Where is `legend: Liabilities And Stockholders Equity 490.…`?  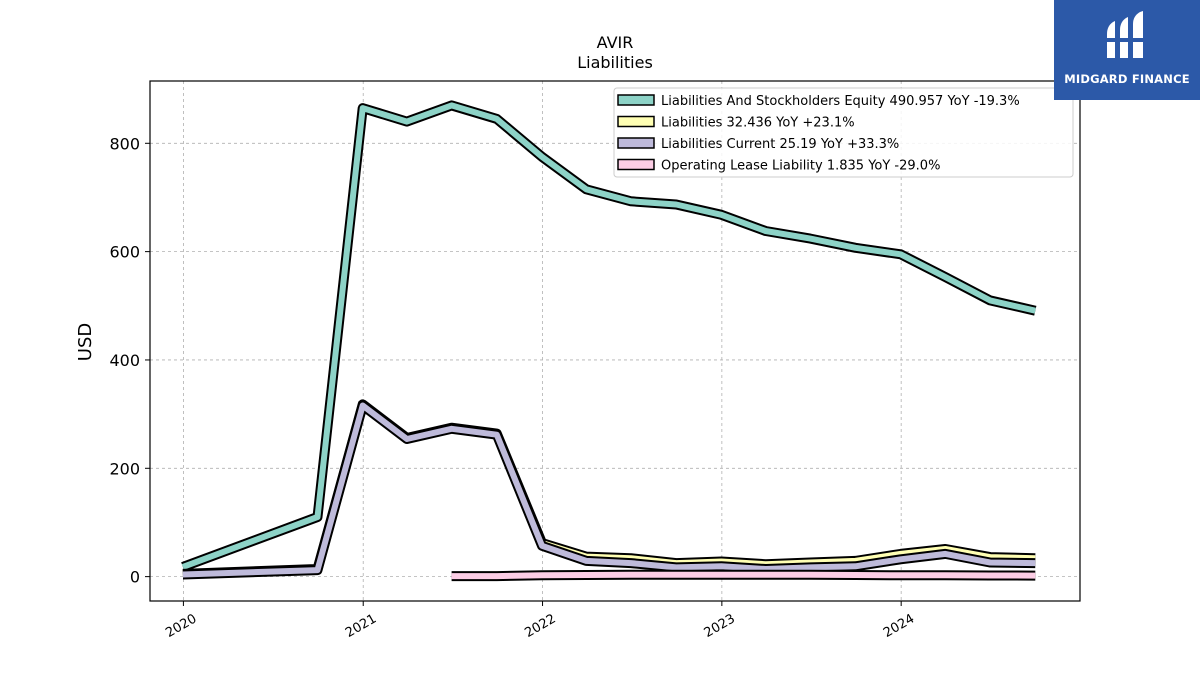
legend: Liabilities And Stockholders Equity 490.… is located at coordinates (843, 132).